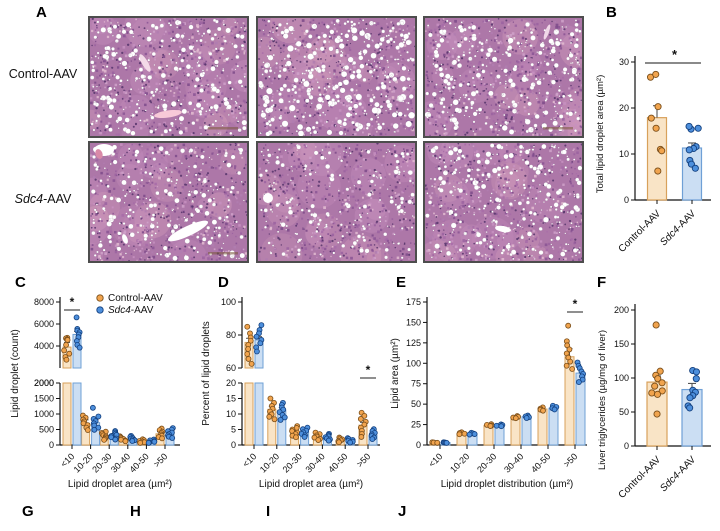 Image resolution: width=720 pixels, height=531 pixels. Describe the element at coordinates (402, 511) in the screenshot. I see `panel-label-j: J` at that location.